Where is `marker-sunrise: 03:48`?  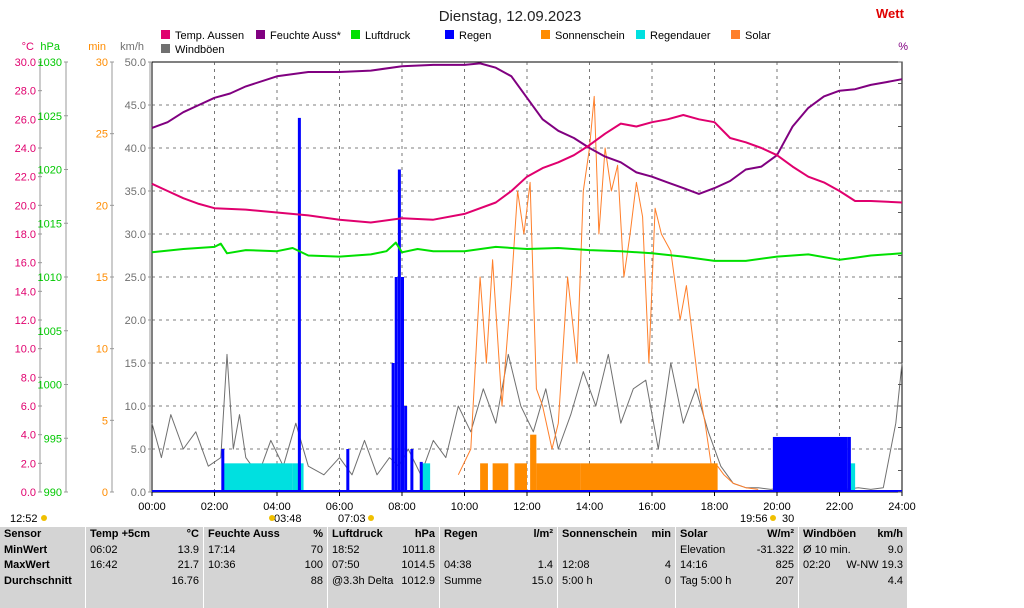 marker-sunrise: 03:48 is located at coordinates (288, 519).